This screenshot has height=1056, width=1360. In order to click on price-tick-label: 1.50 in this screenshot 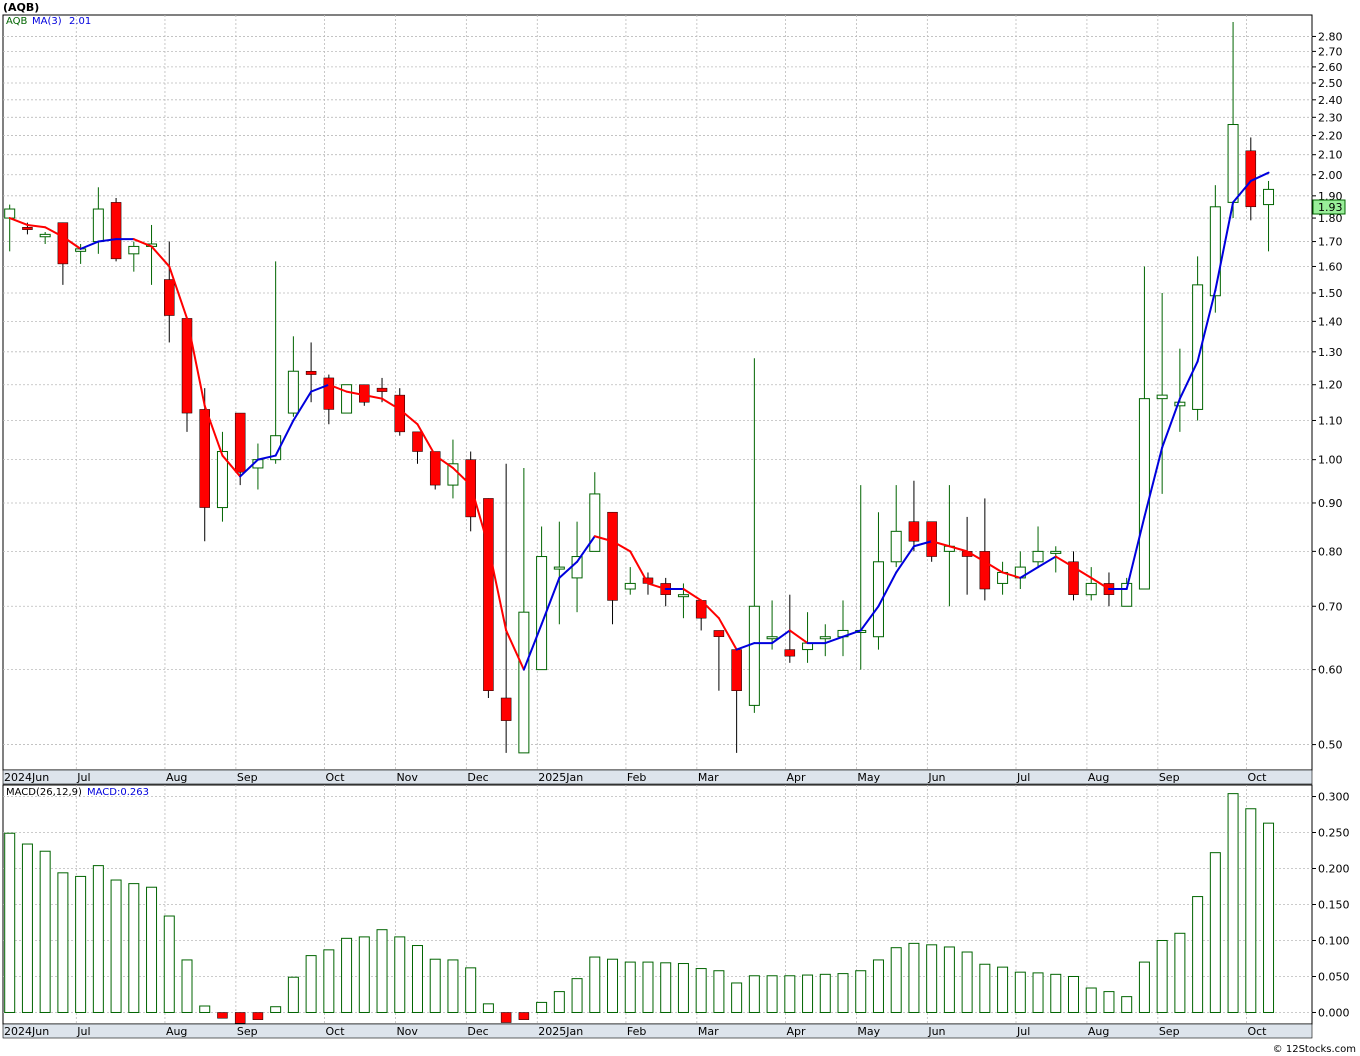, I will do `click(1330, 293)`.